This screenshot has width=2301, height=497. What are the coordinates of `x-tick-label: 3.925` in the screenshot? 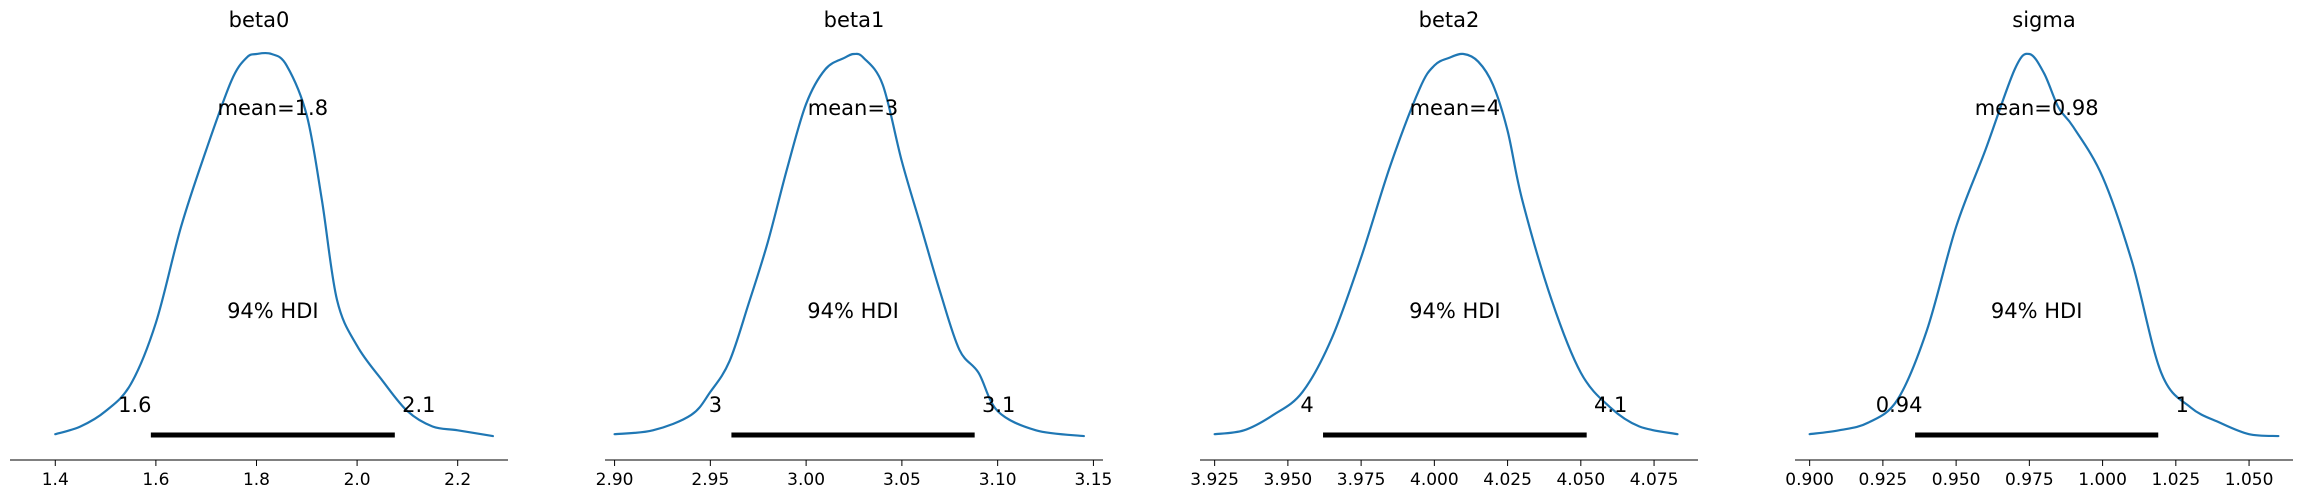 It's located at (1214, 480).